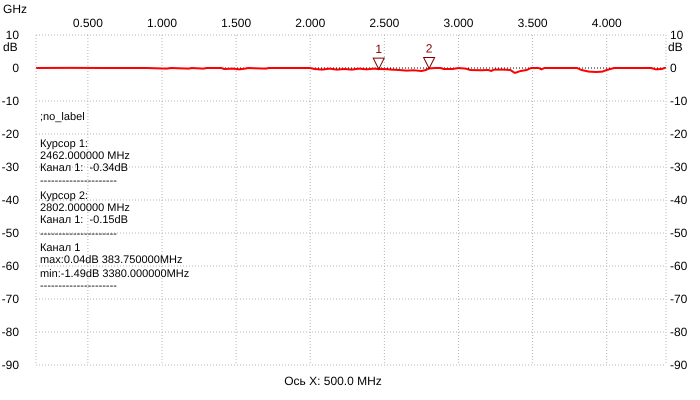 The image size is (700, 400). Describe the element at coordinates (11, 266) in the screenshot. I see `y-tick-label: -60` at that location.